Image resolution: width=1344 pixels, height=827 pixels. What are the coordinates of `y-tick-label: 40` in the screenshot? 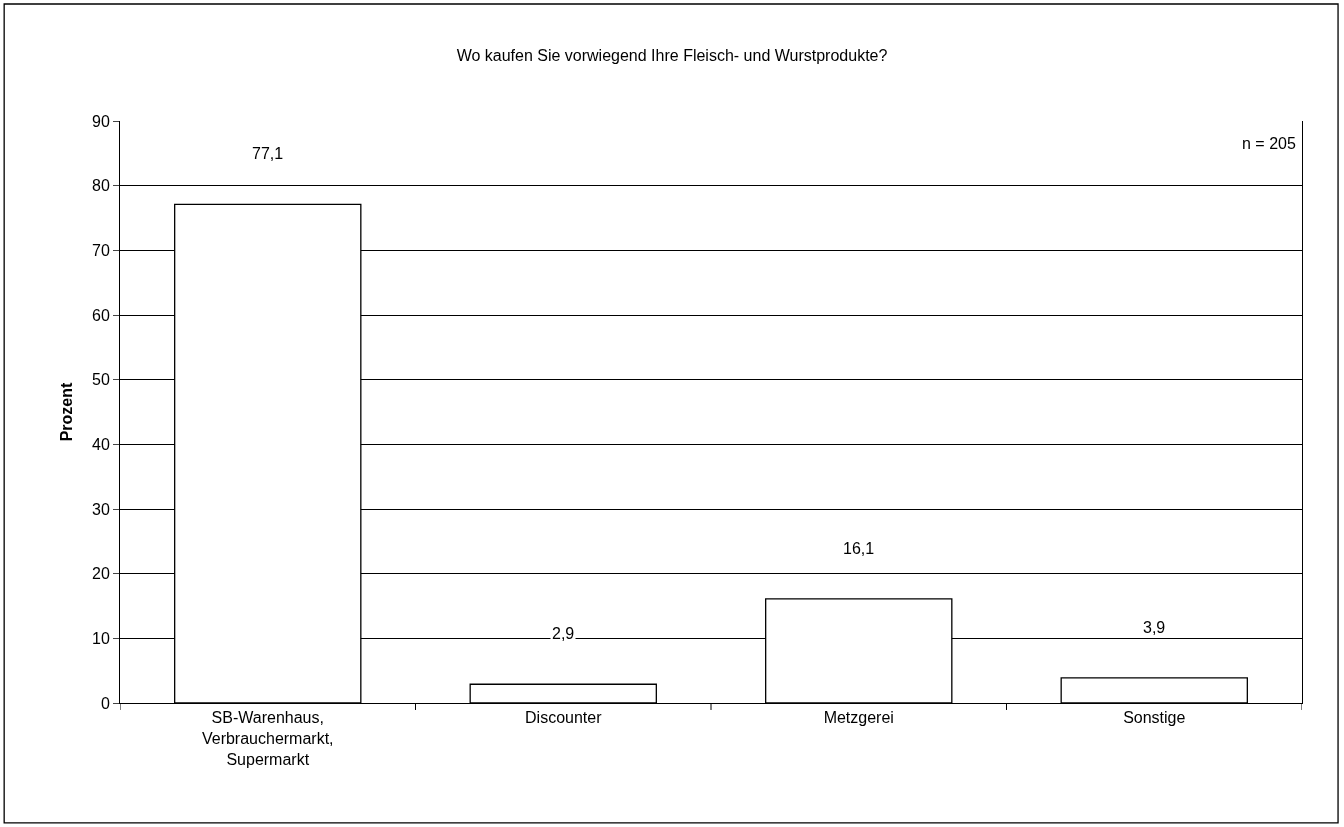 It's located at (101, 444).